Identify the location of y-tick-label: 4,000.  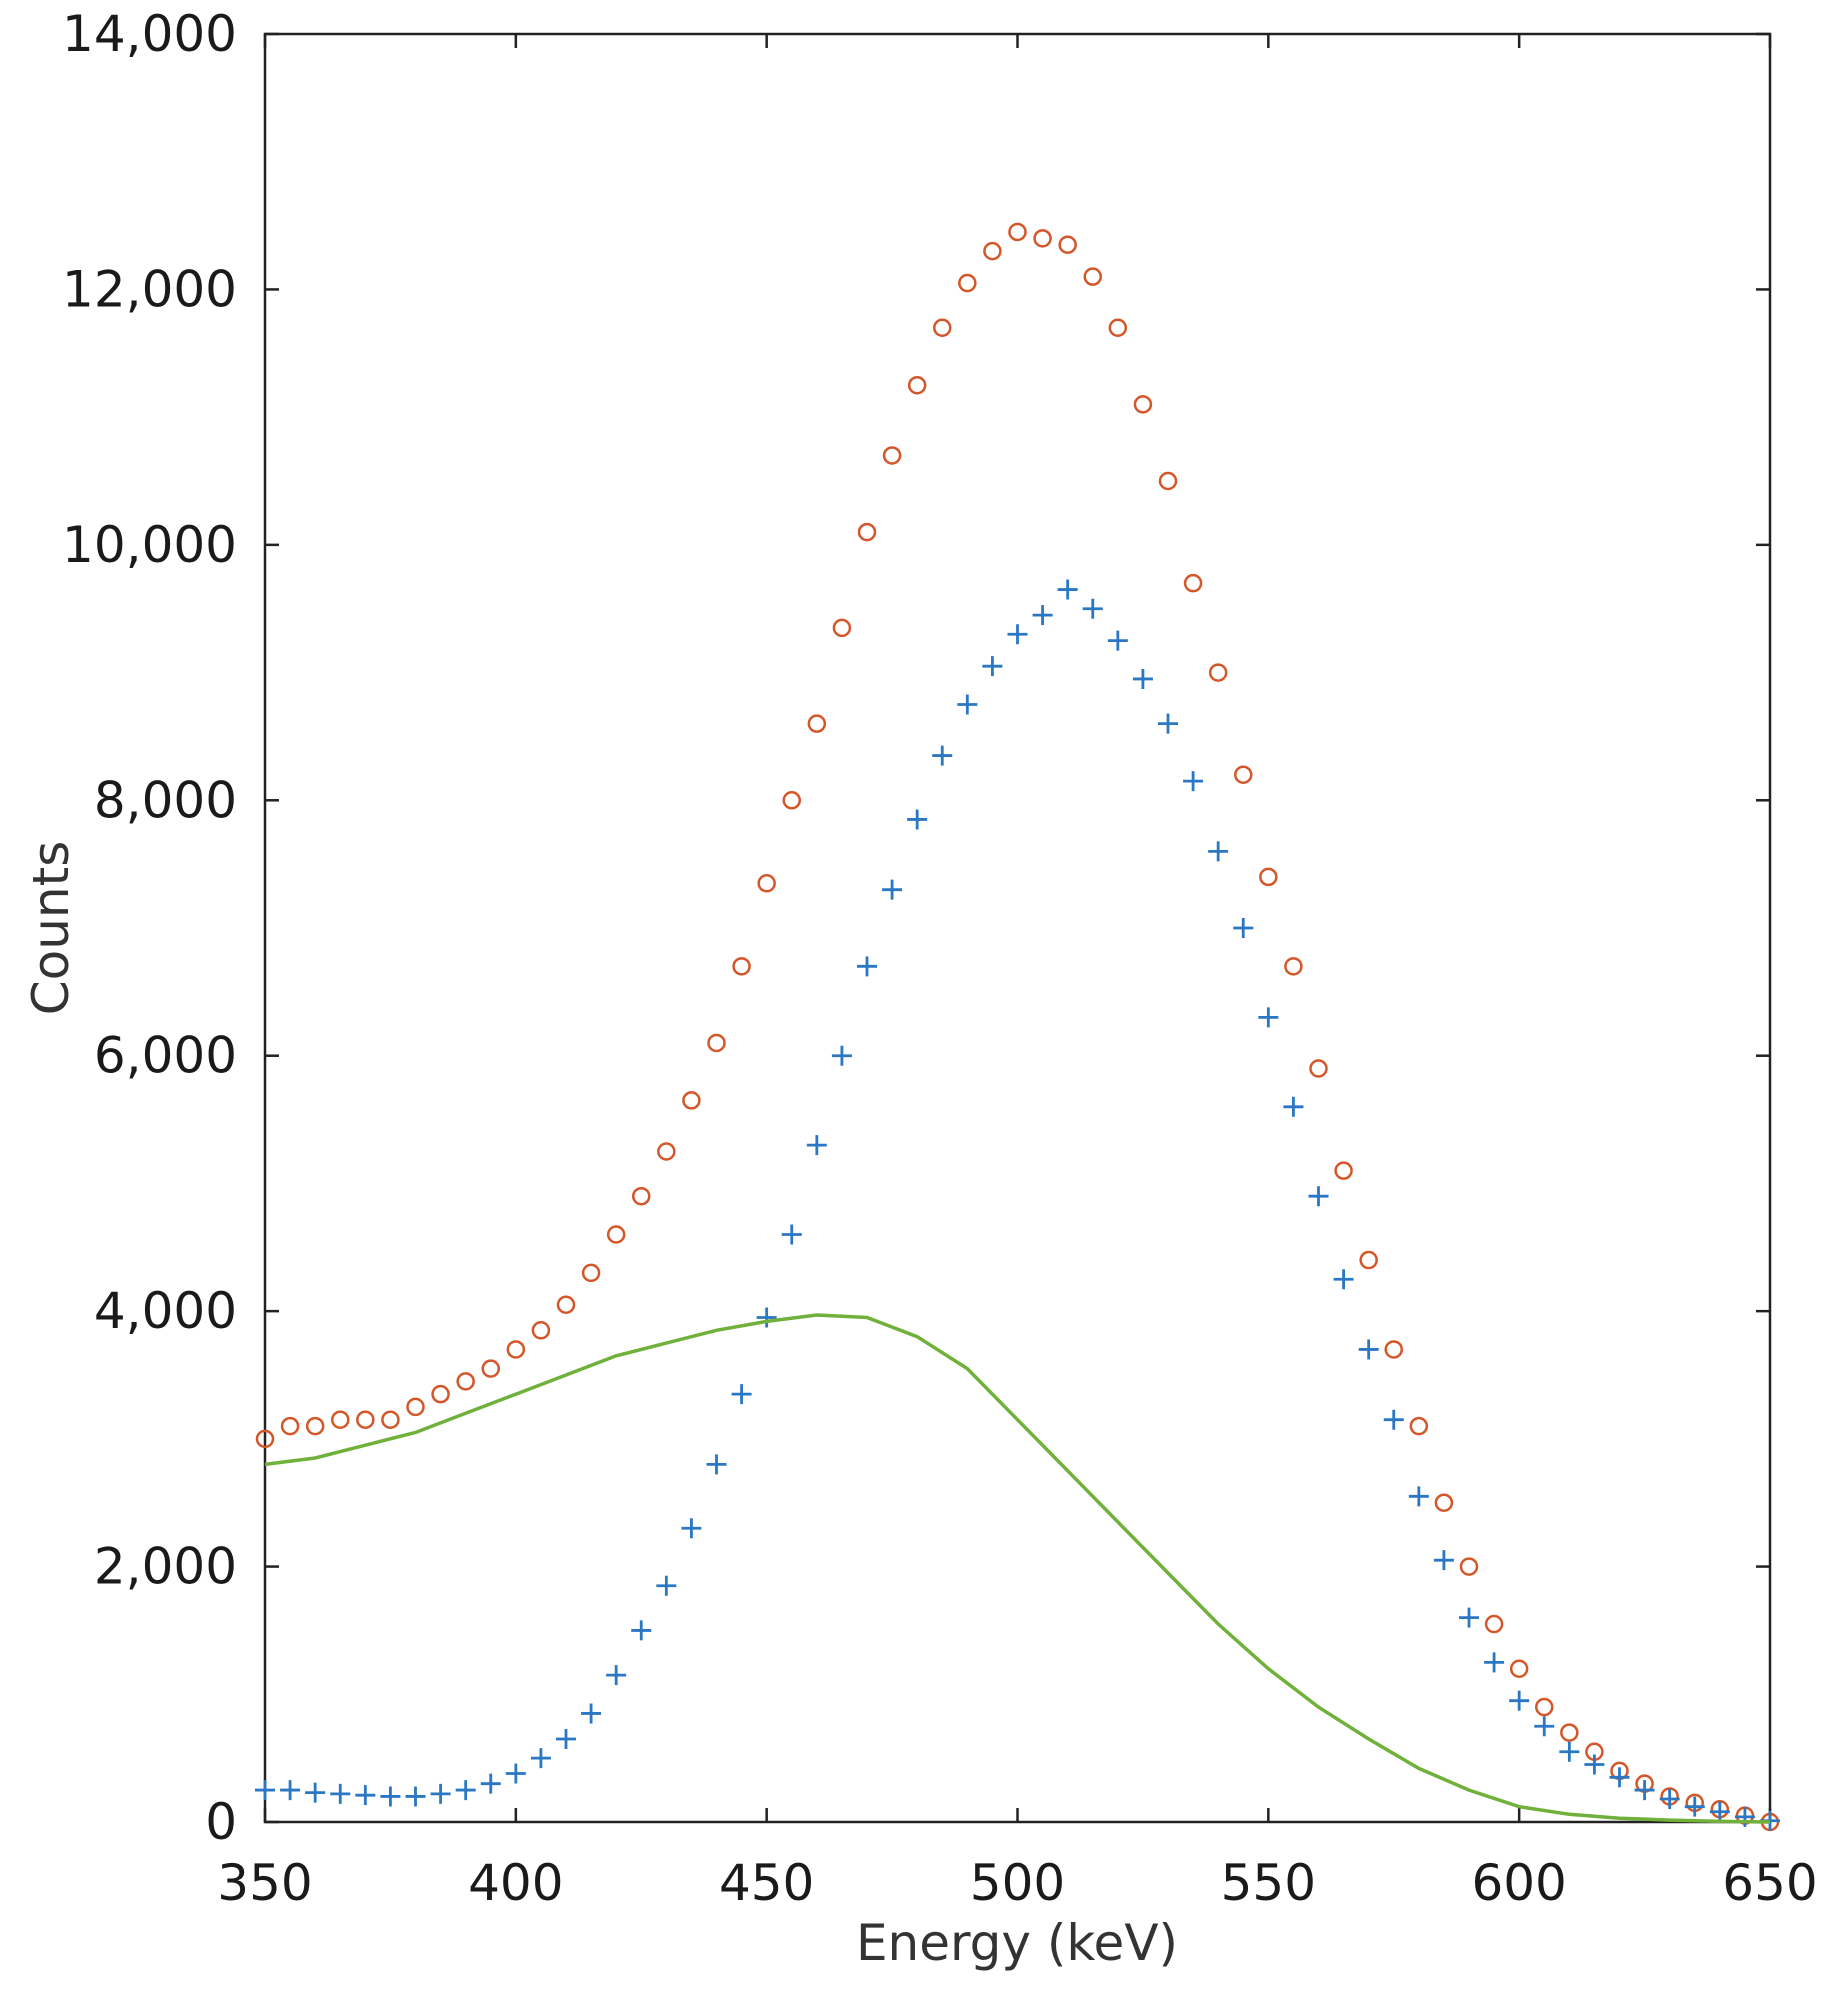
(165, 1311).